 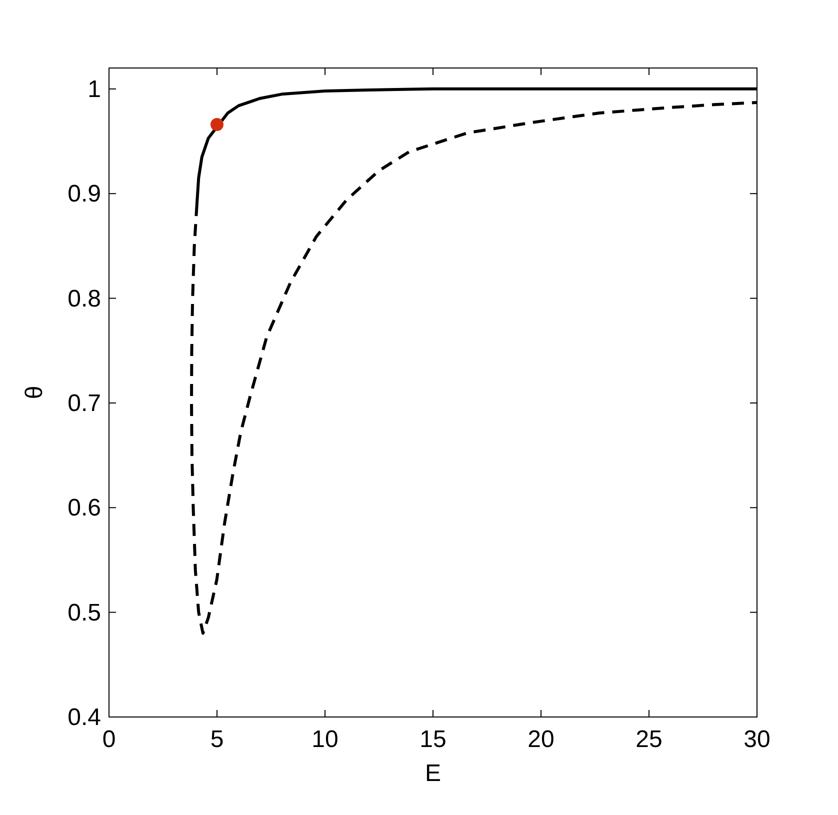 I want to click on x-tick-label: 15, so click(x=433, y=739).